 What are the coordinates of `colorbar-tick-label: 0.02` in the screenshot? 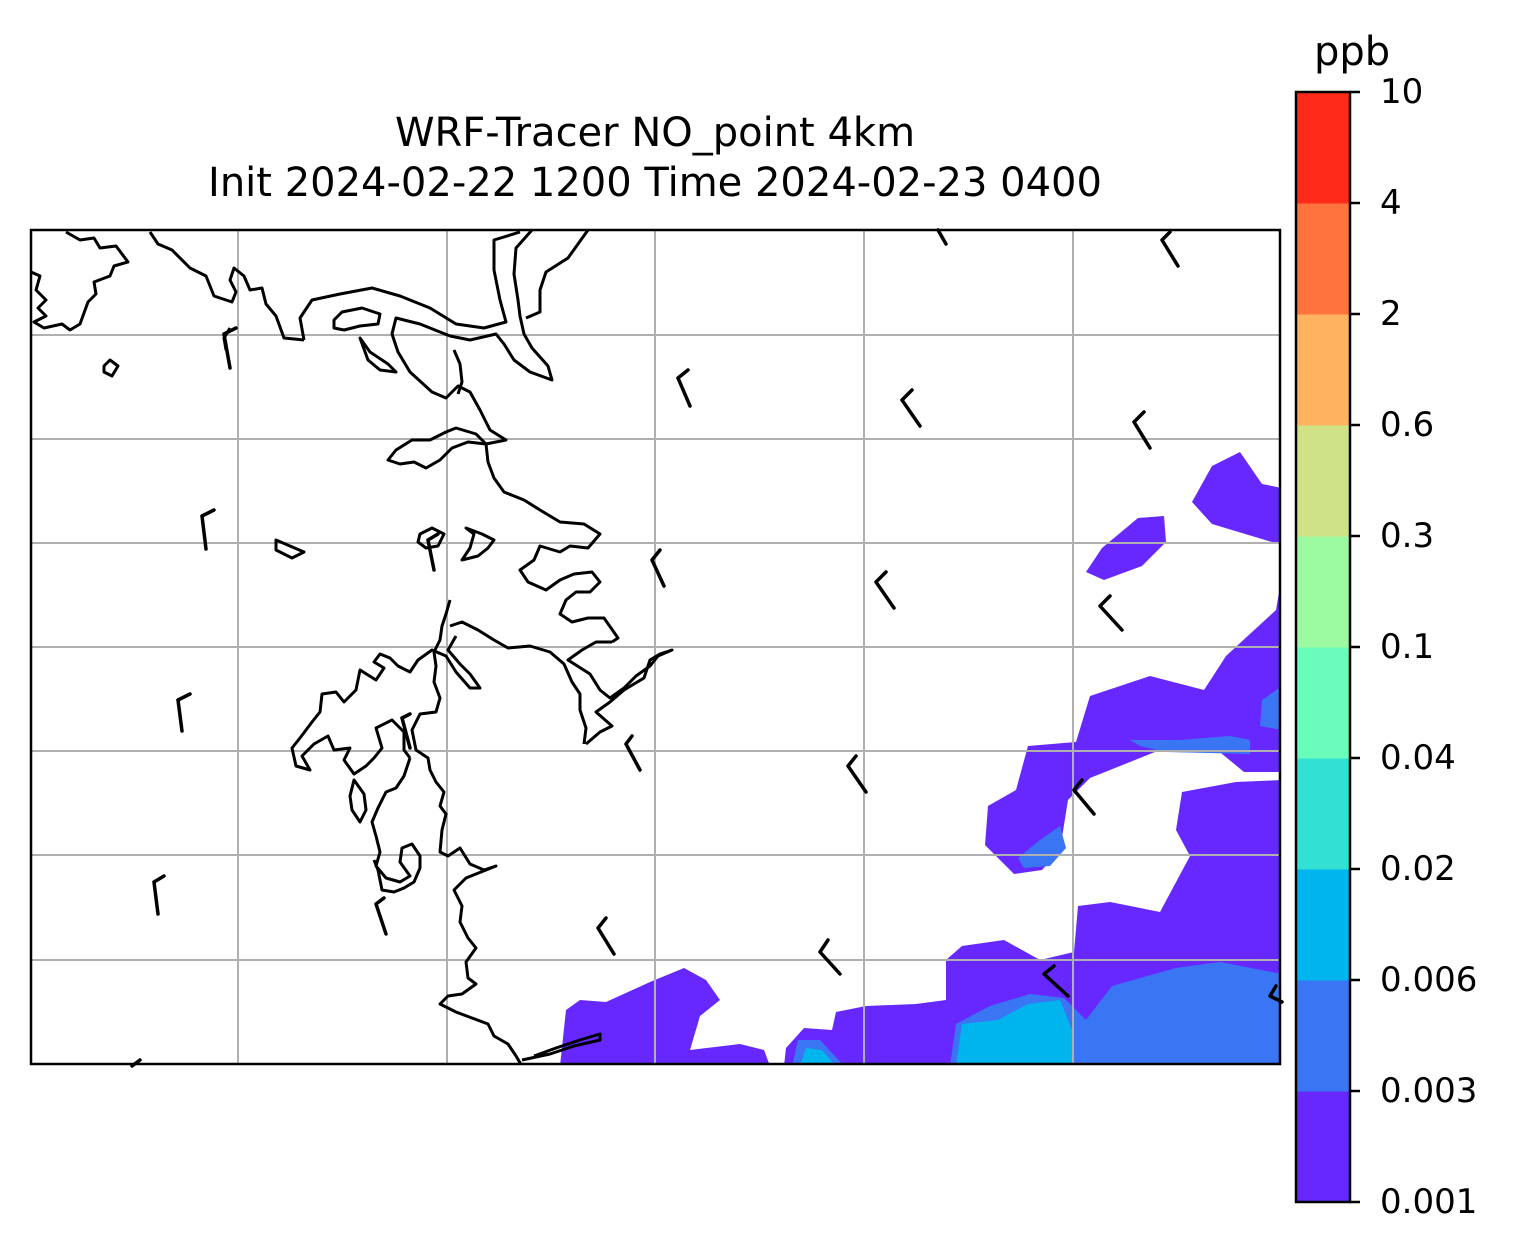 It's located at (1418, 869).